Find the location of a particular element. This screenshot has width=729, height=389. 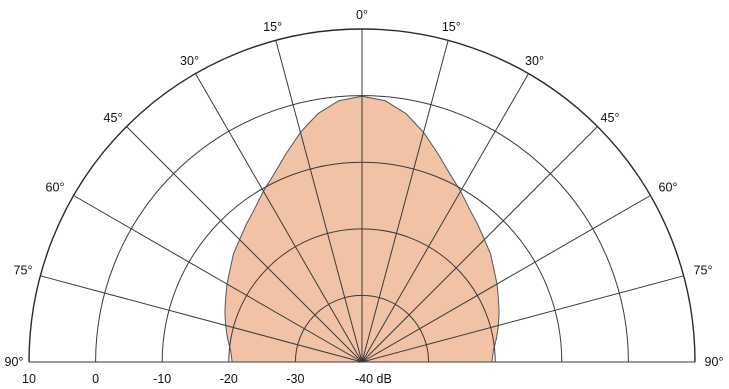

radial-tick-label: -40 dB is located at coordinates (373, 379).